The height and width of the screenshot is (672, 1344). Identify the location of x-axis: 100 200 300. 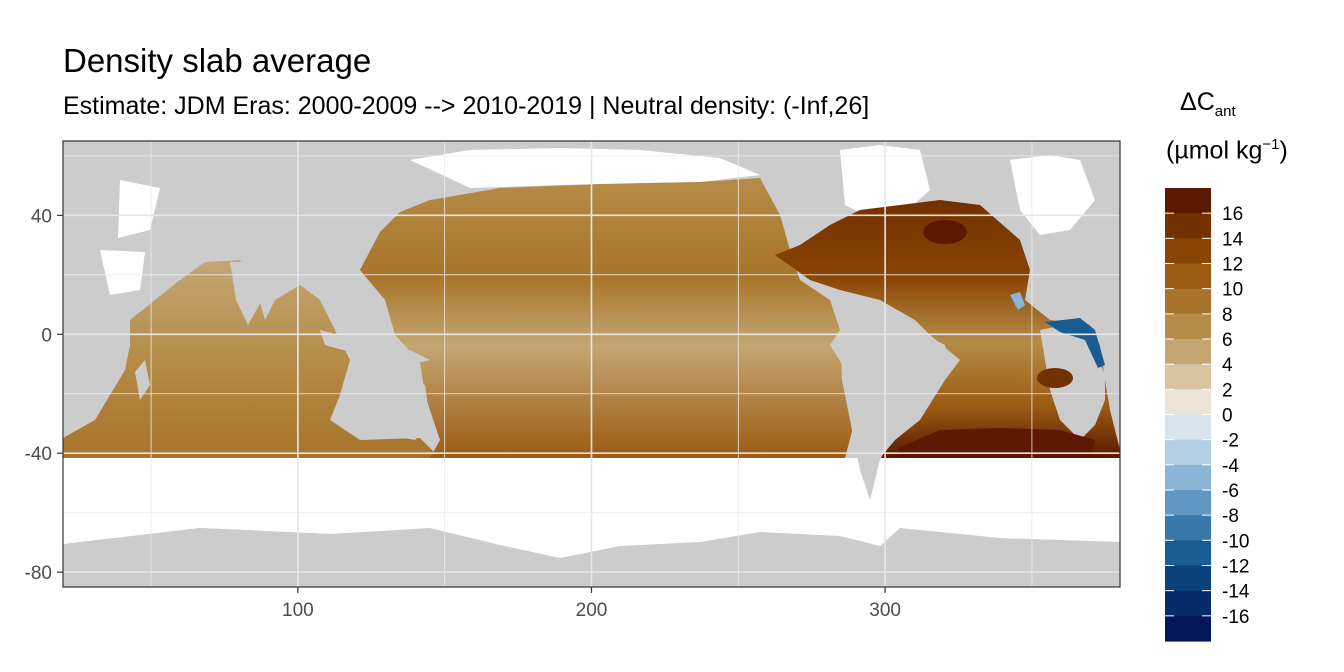
(591, 604).